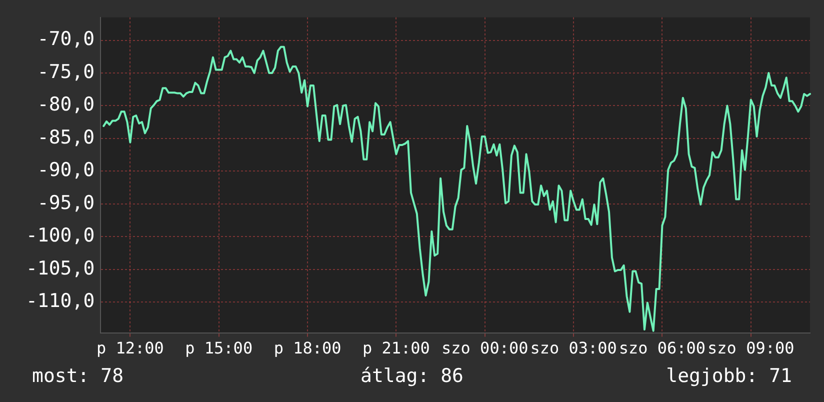  What do you see at coordinates (485, 348) in the screenshot?
I see `x-tick-label: szo 00:00` at bounding box center [485, 348].